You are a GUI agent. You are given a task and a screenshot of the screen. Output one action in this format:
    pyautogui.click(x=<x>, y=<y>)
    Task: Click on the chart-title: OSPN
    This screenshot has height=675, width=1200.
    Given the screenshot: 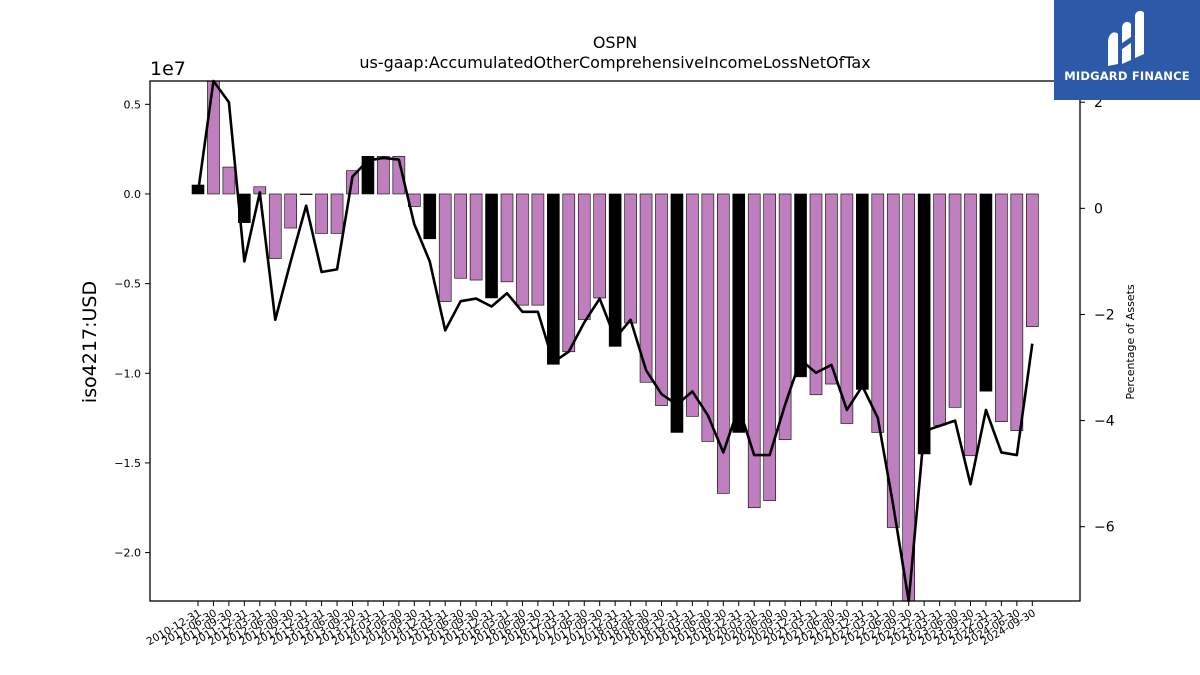 What is the action you would take?
    pyautogui.click(x=615, y=42)
    